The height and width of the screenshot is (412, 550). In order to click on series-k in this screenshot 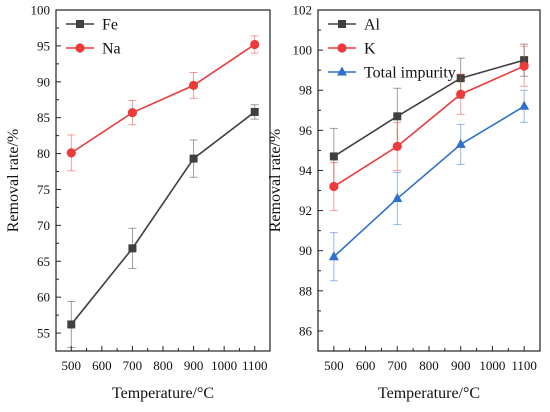, I will do `click(429, 128)`.